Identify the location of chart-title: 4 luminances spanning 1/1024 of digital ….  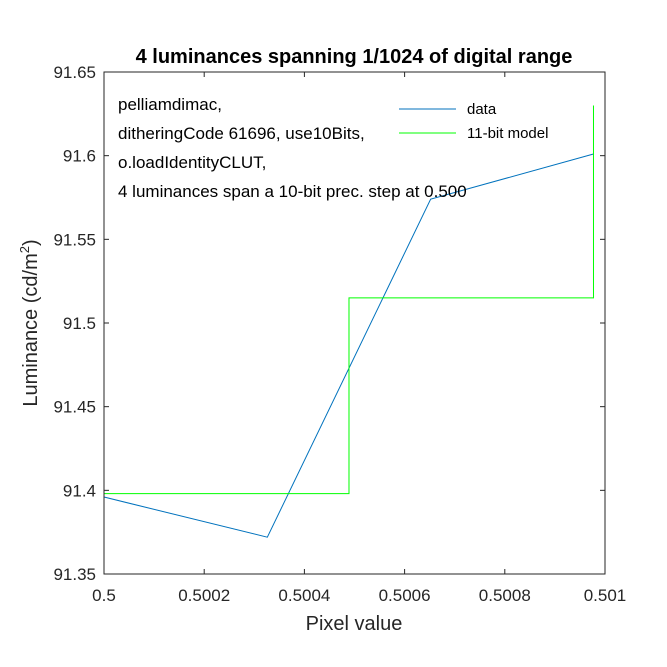
(354, 57).